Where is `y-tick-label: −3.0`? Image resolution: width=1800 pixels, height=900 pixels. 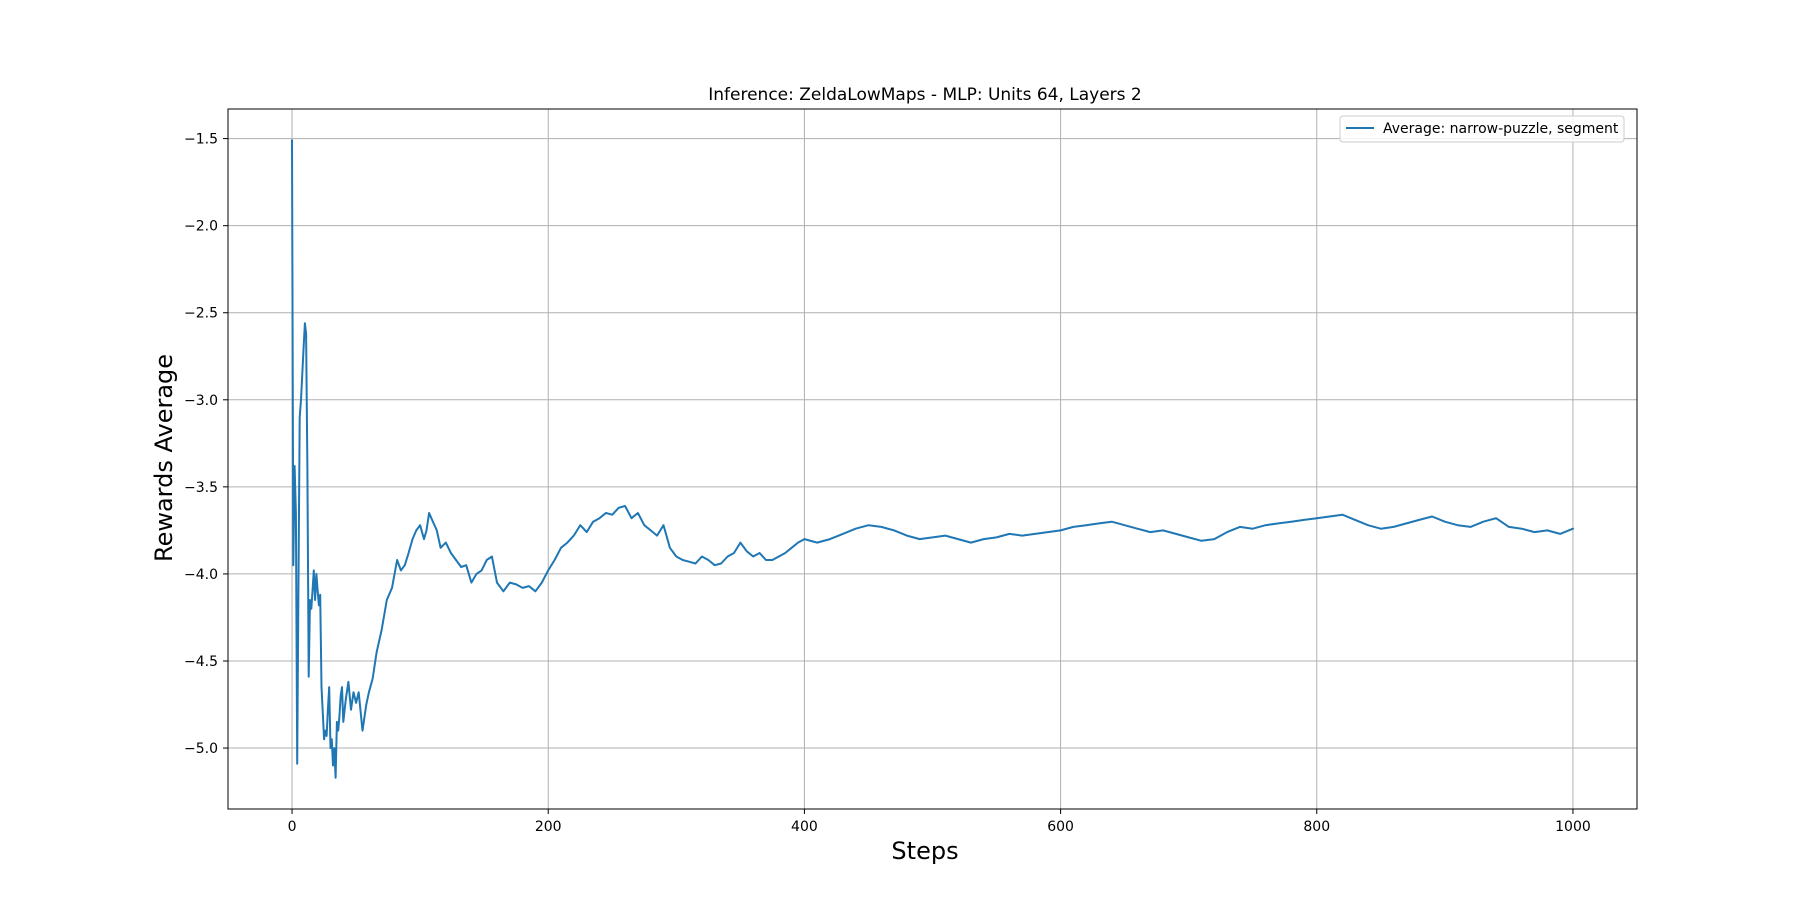 y-tick-label: −3.0 is located at coordinates (201, 401).